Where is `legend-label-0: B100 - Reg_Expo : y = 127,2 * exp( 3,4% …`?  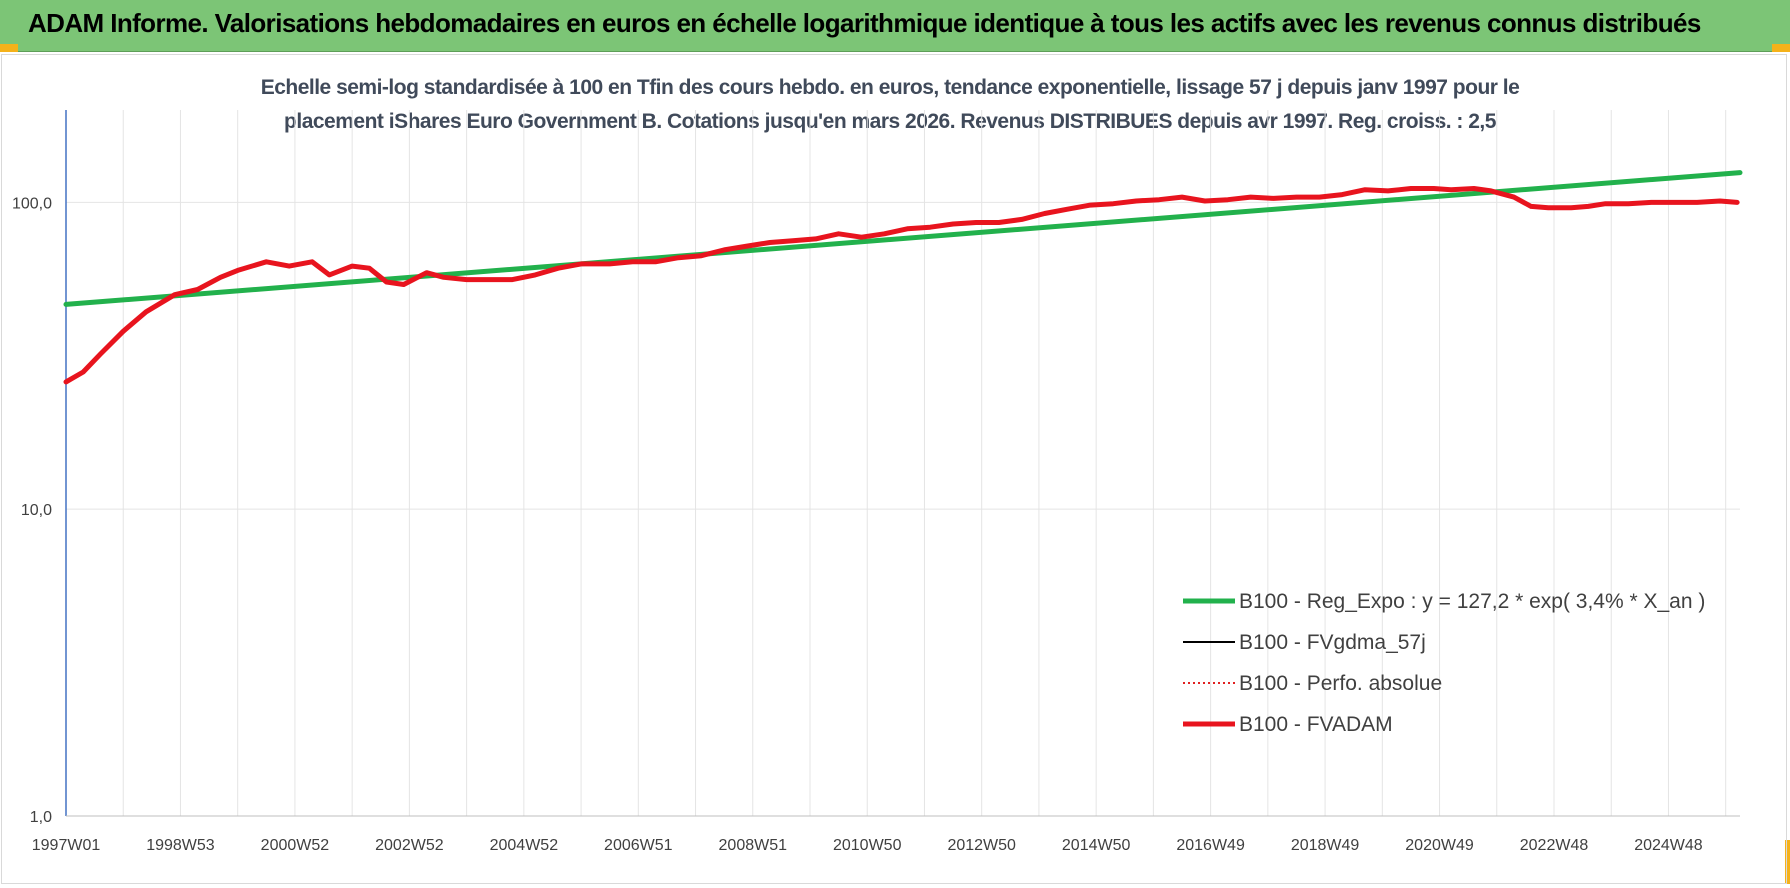
legend-label-0: B100 - Reg_Expo : y = 127,2 * exp( 3,4% … is located at coordinates (1472, 601).